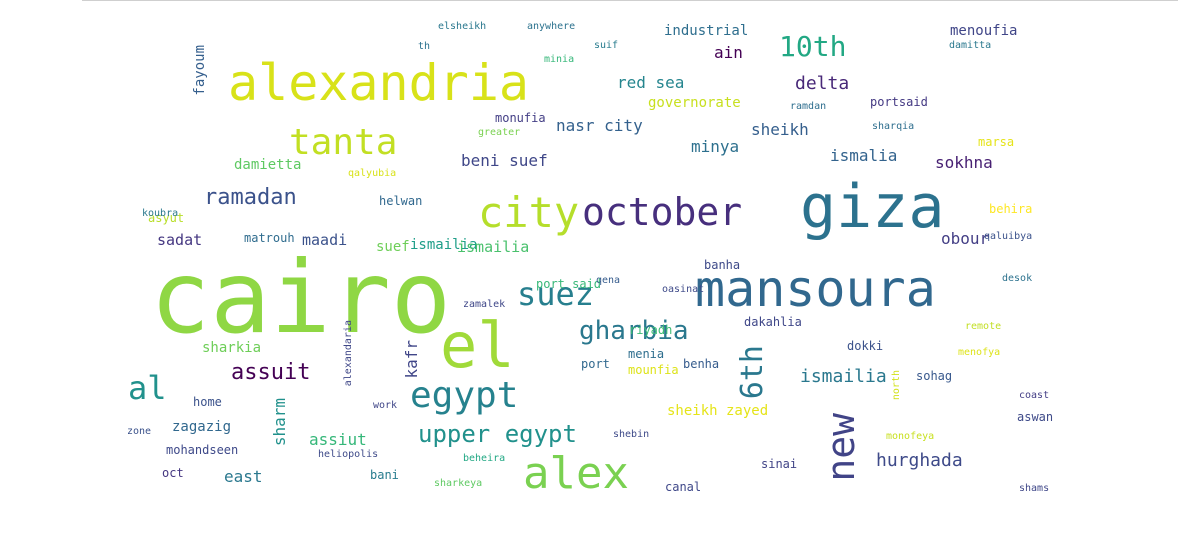 Image resolution: width=1178 pixels, height=537 pixels. What do you see at coordinates (372, 173) in the screenshot?
I see `word-qalyubia: qalyubia` at bounding box center [372, 173].